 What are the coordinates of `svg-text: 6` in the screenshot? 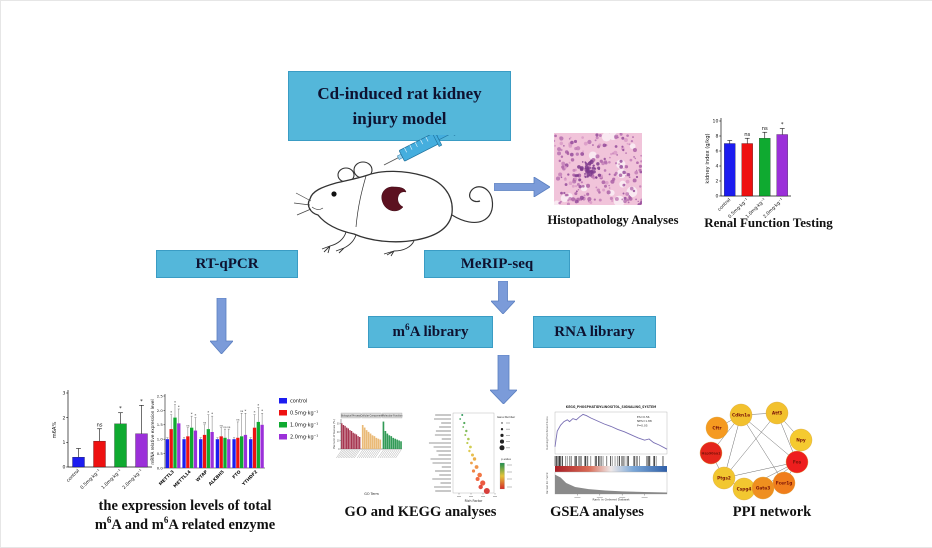 It's located at (716, 152).